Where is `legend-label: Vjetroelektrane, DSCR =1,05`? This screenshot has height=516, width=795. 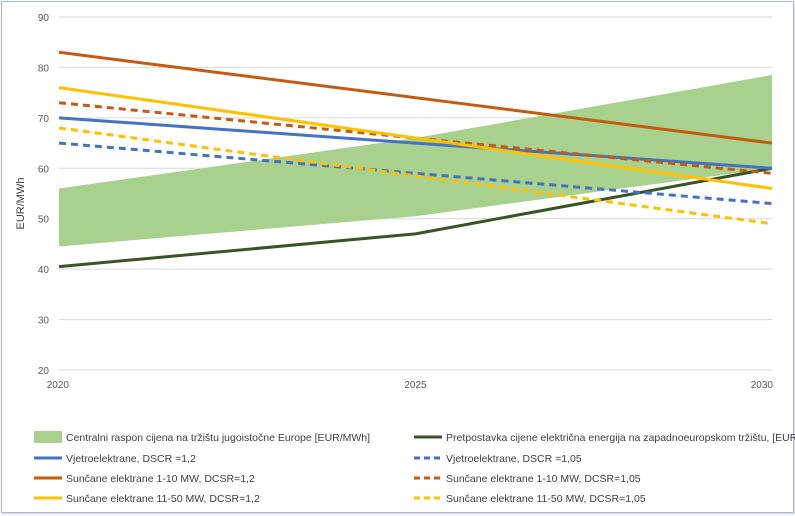 legend-label: Vjetroelektrane, DSCR =1,05 is located at coordinates (514, 459).